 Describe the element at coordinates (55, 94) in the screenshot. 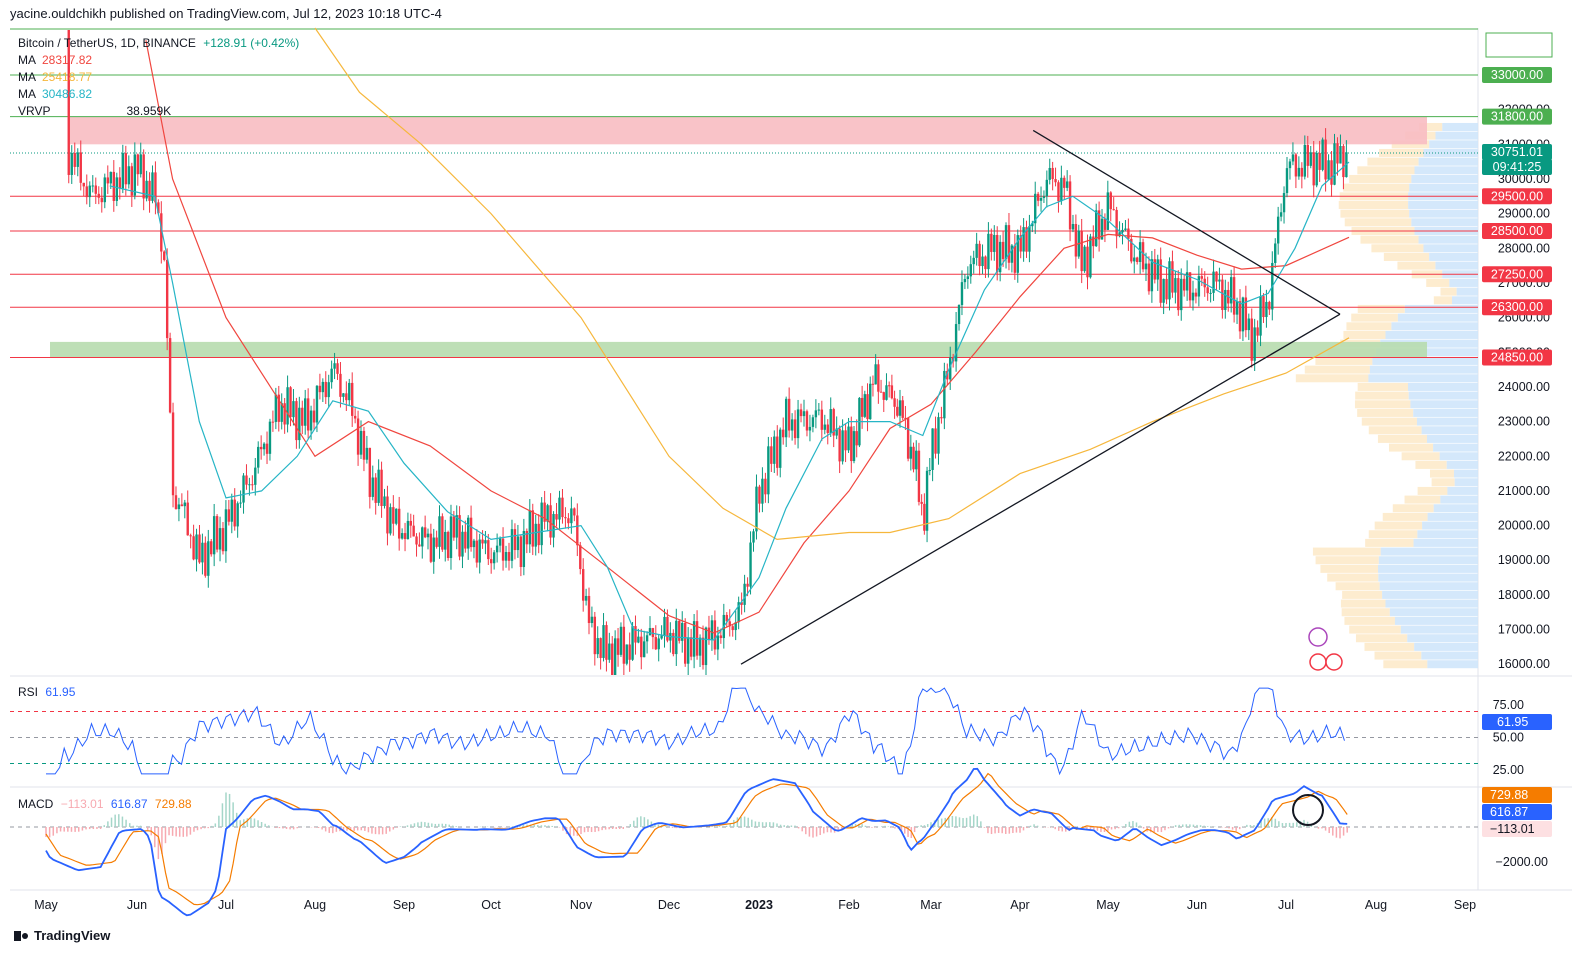

I see `legend-ma3: MA 30486.82` at that location.